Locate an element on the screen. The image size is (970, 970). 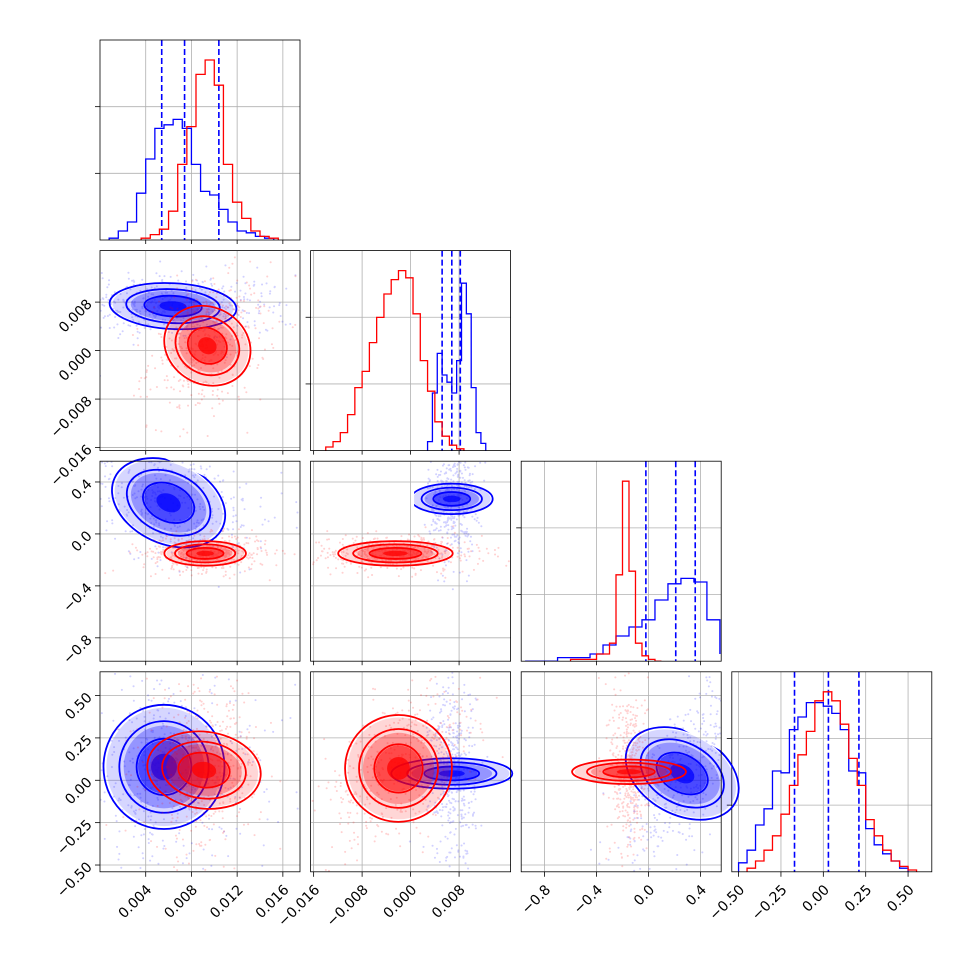
y-tick-label: −0.008 is located at coordinates (72, 417).